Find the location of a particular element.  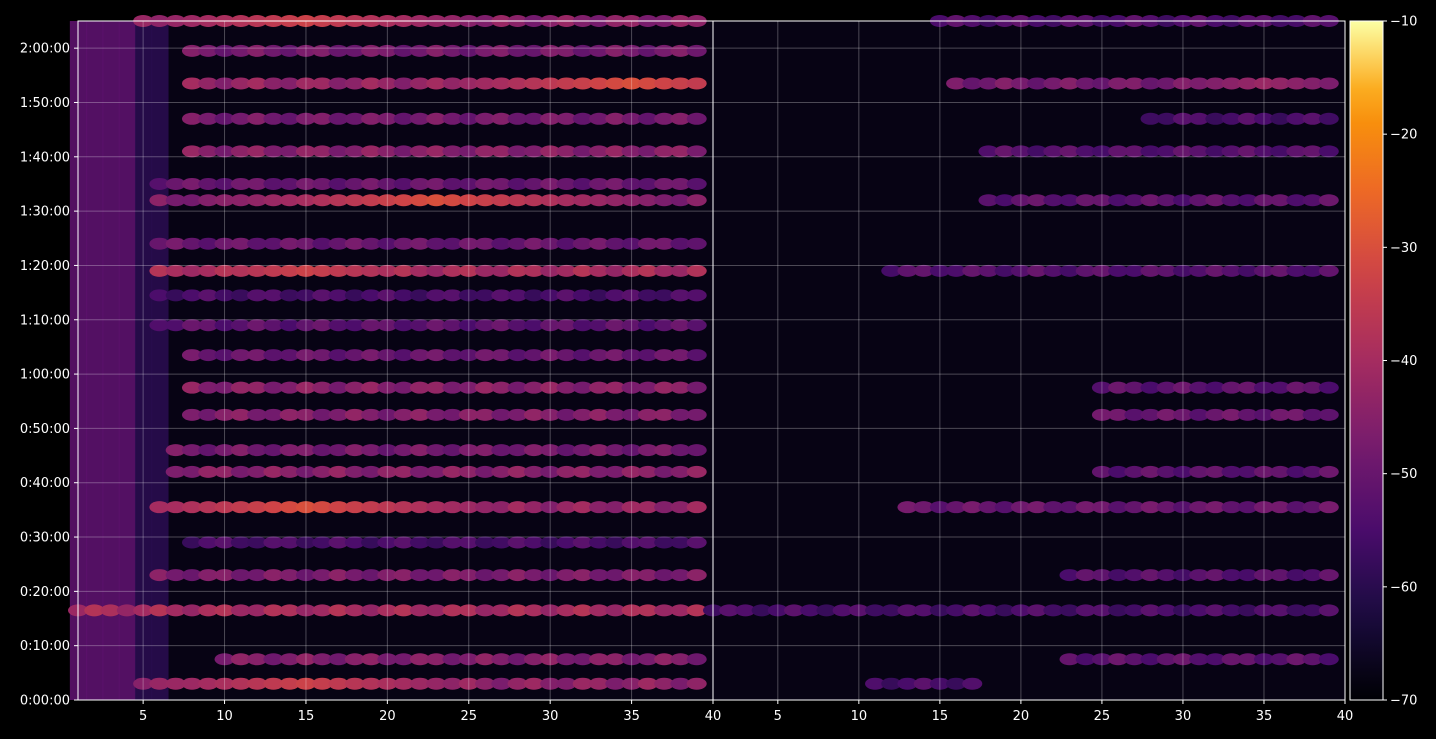

x-tick-label: 5 is located at coordinates (778, 716).